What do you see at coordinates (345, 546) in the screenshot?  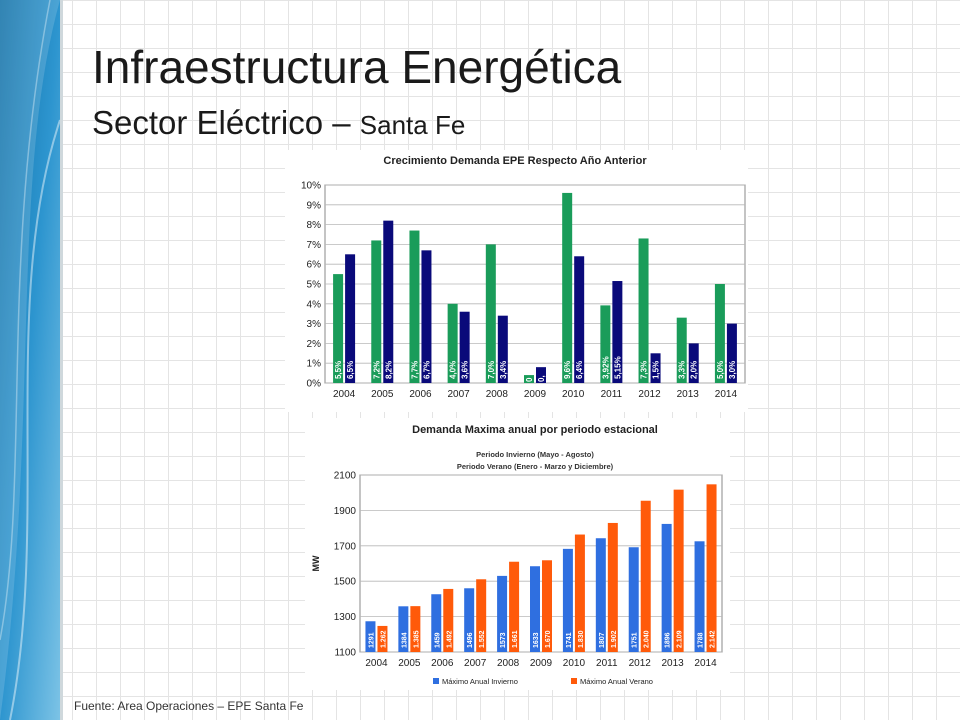 I see `y-tick-label: 1700` at bounding box center [345, 546].